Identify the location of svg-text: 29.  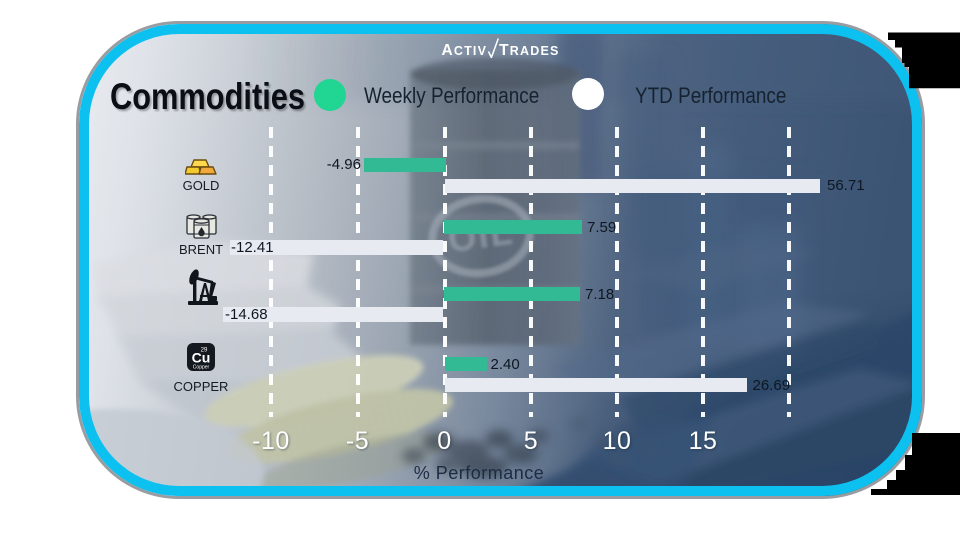
(204, 351).